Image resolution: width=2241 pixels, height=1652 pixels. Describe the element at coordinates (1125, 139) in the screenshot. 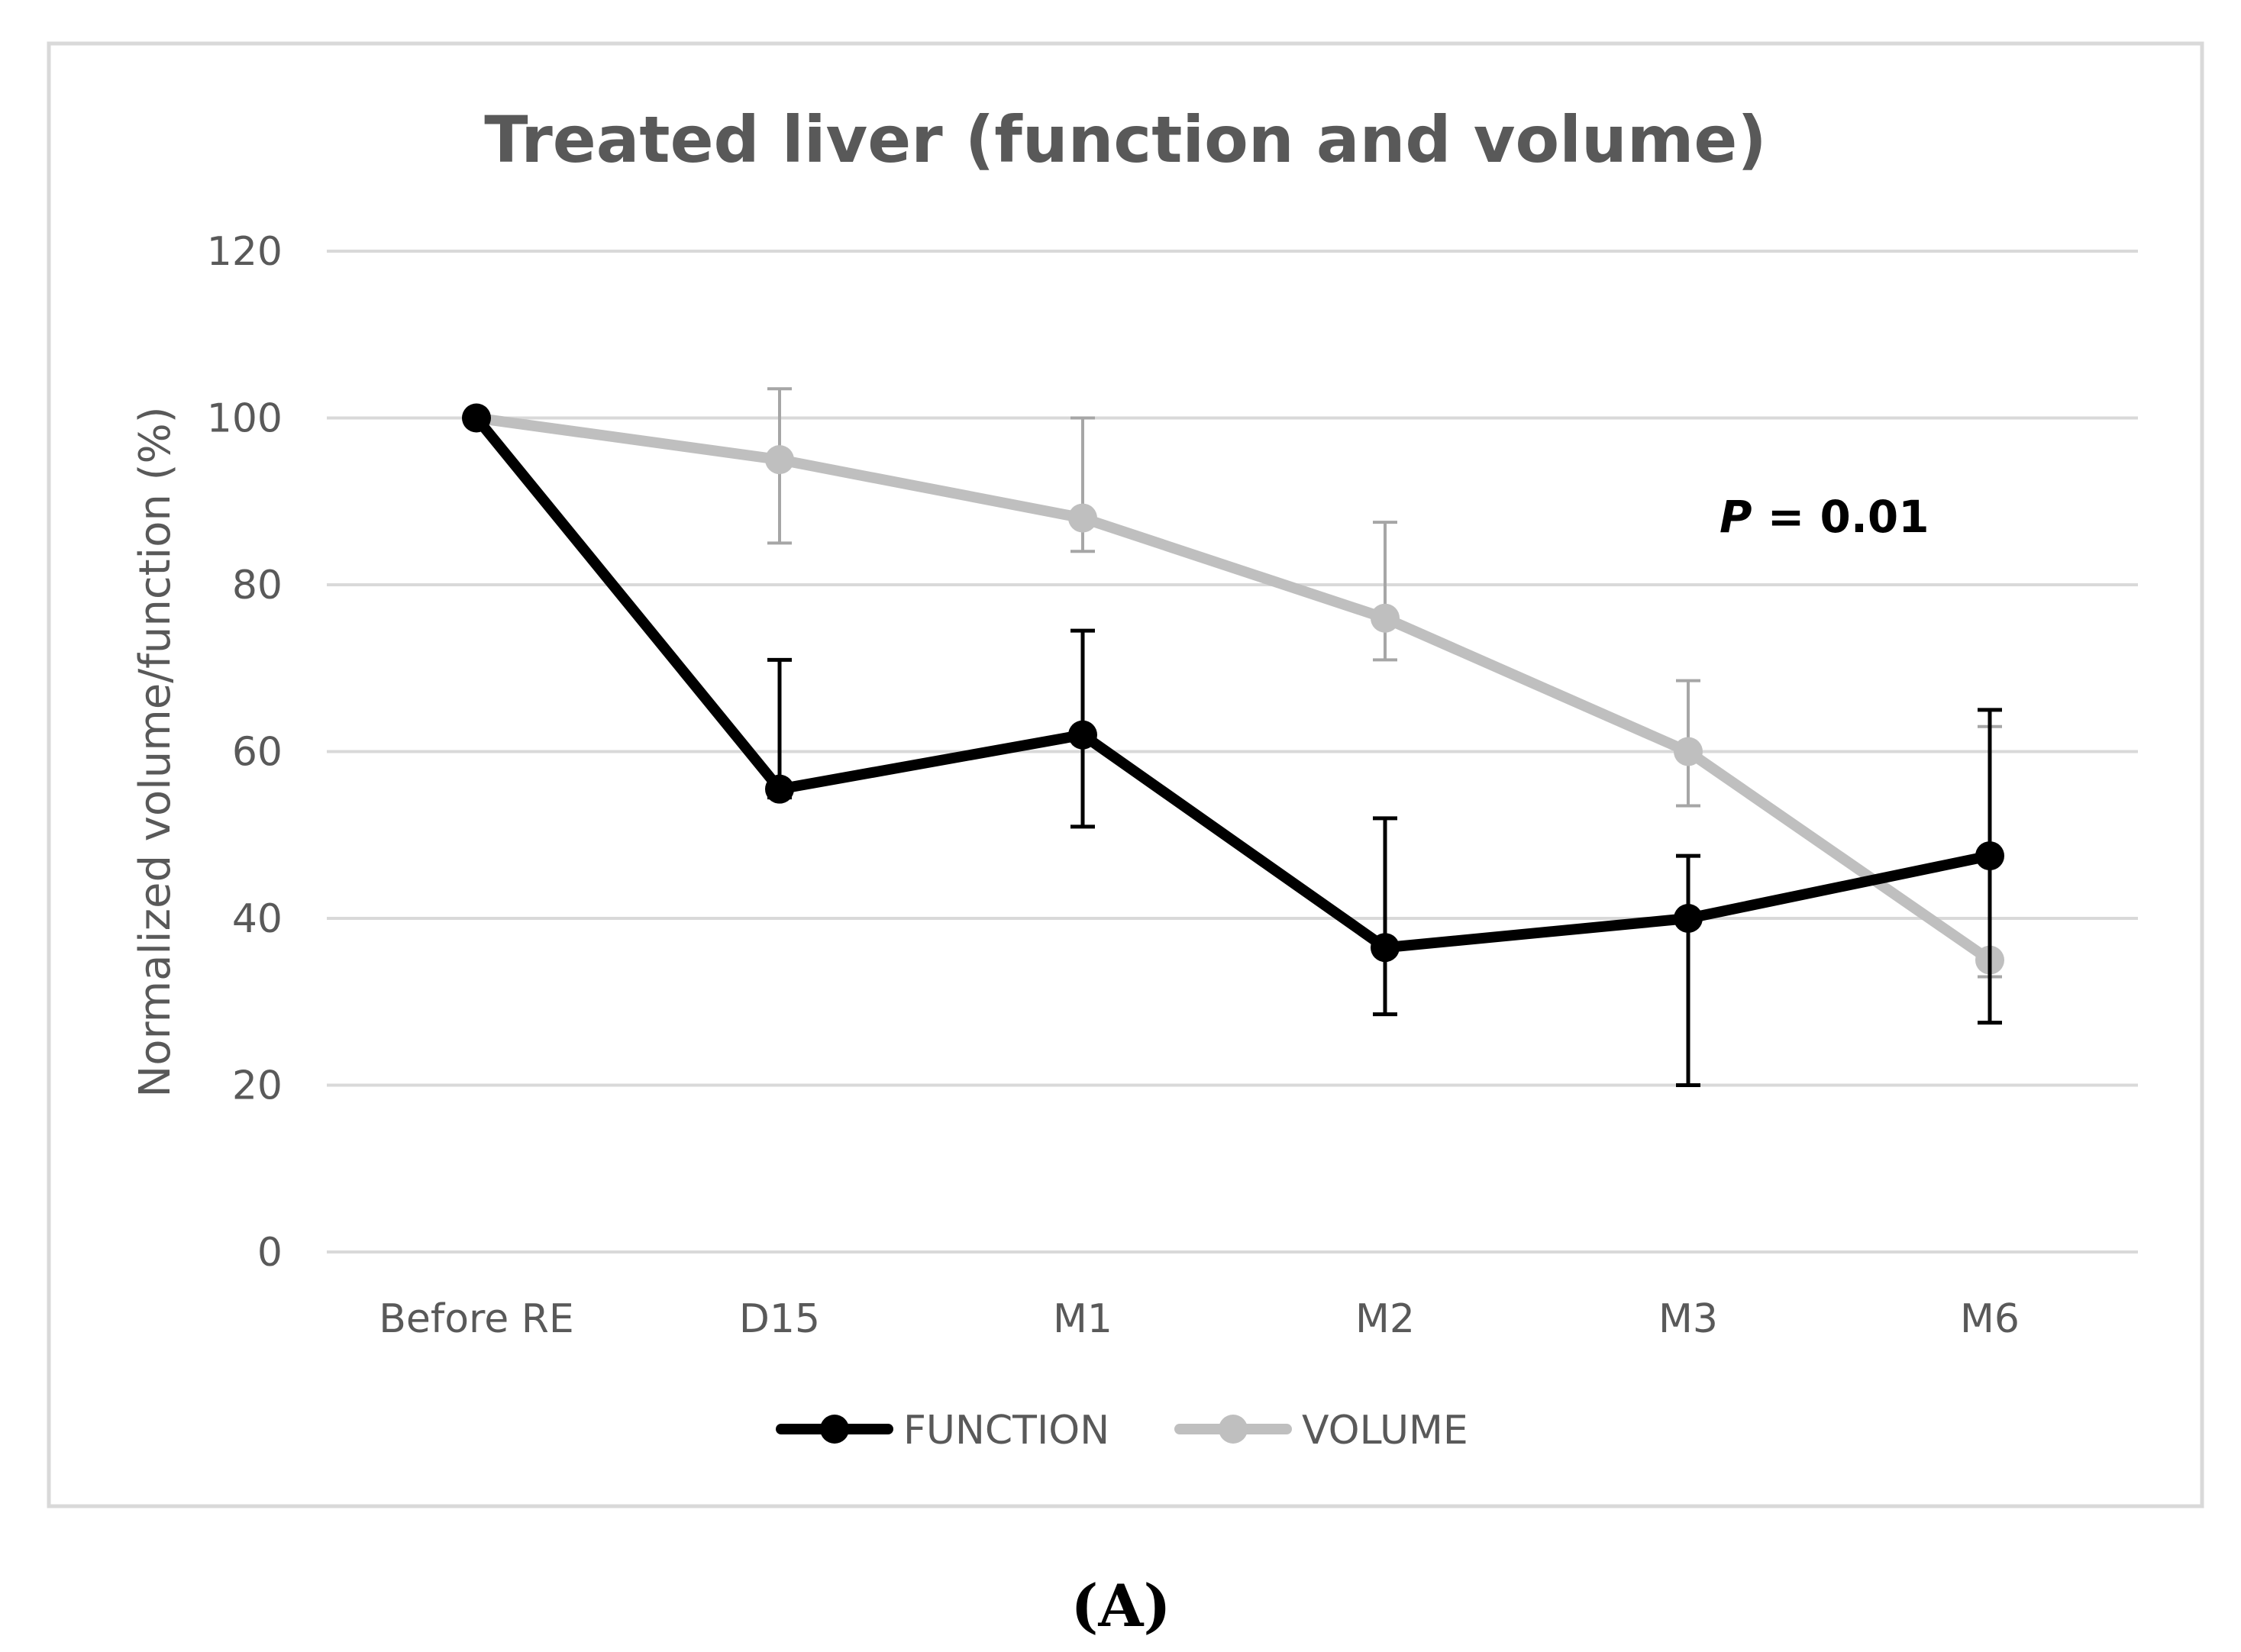

I see `chart-title: Treated liver (function and volume)` at that location.